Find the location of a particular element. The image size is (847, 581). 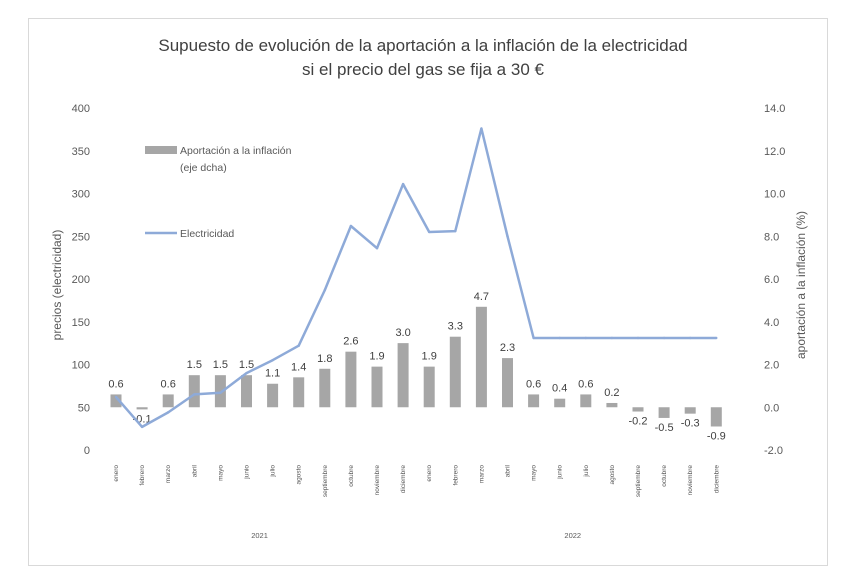

x-axis-year-labels: 2021 2022 is located at coordinates (416, 535).